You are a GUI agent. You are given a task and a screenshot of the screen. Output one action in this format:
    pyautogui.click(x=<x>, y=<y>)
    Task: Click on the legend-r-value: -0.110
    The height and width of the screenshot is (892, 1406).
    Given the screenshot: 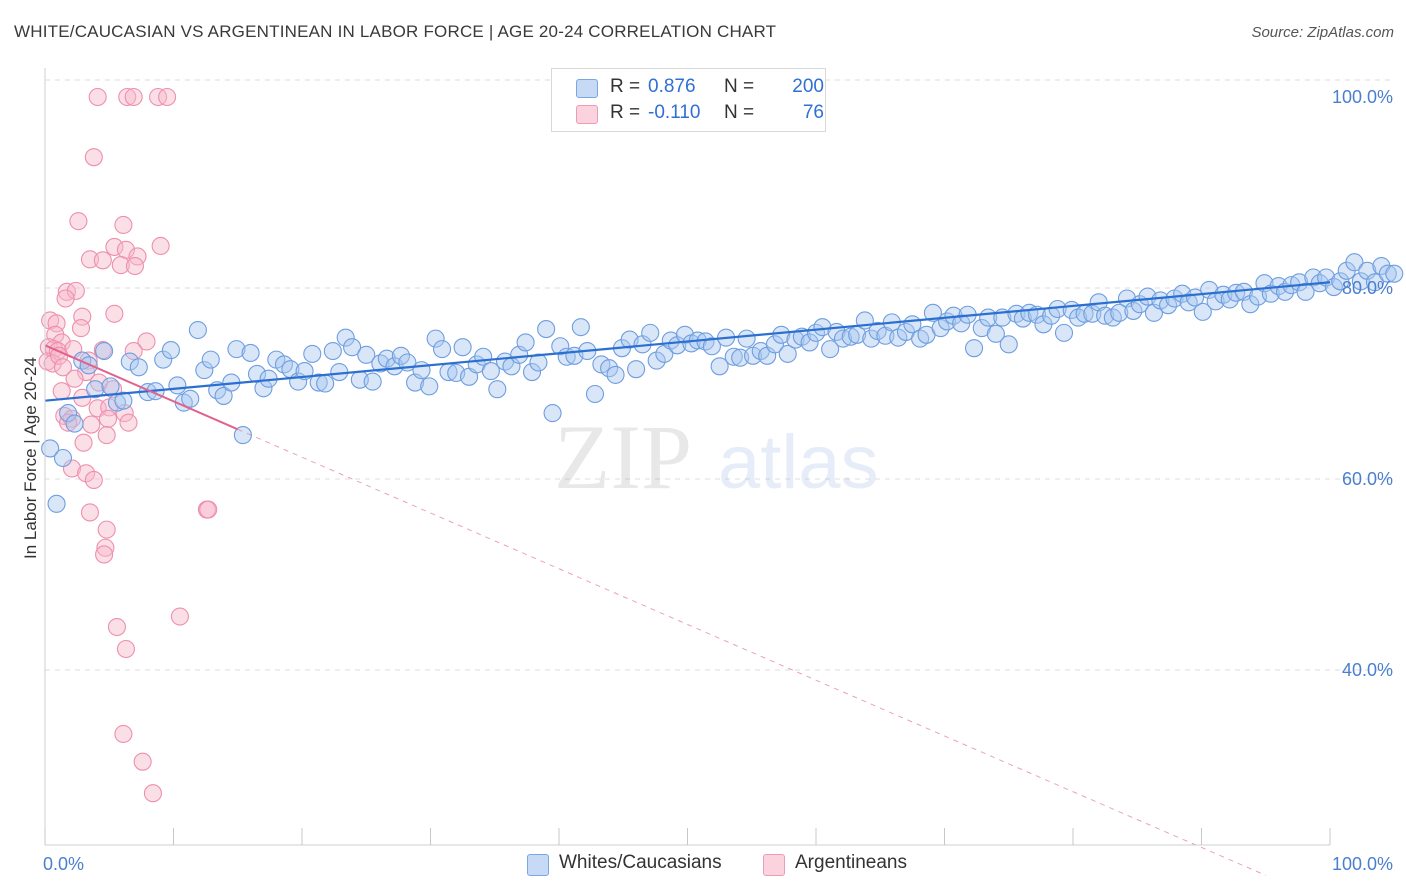 What is the action you would take?
    pyautogui.click(x=674, y=112)
    